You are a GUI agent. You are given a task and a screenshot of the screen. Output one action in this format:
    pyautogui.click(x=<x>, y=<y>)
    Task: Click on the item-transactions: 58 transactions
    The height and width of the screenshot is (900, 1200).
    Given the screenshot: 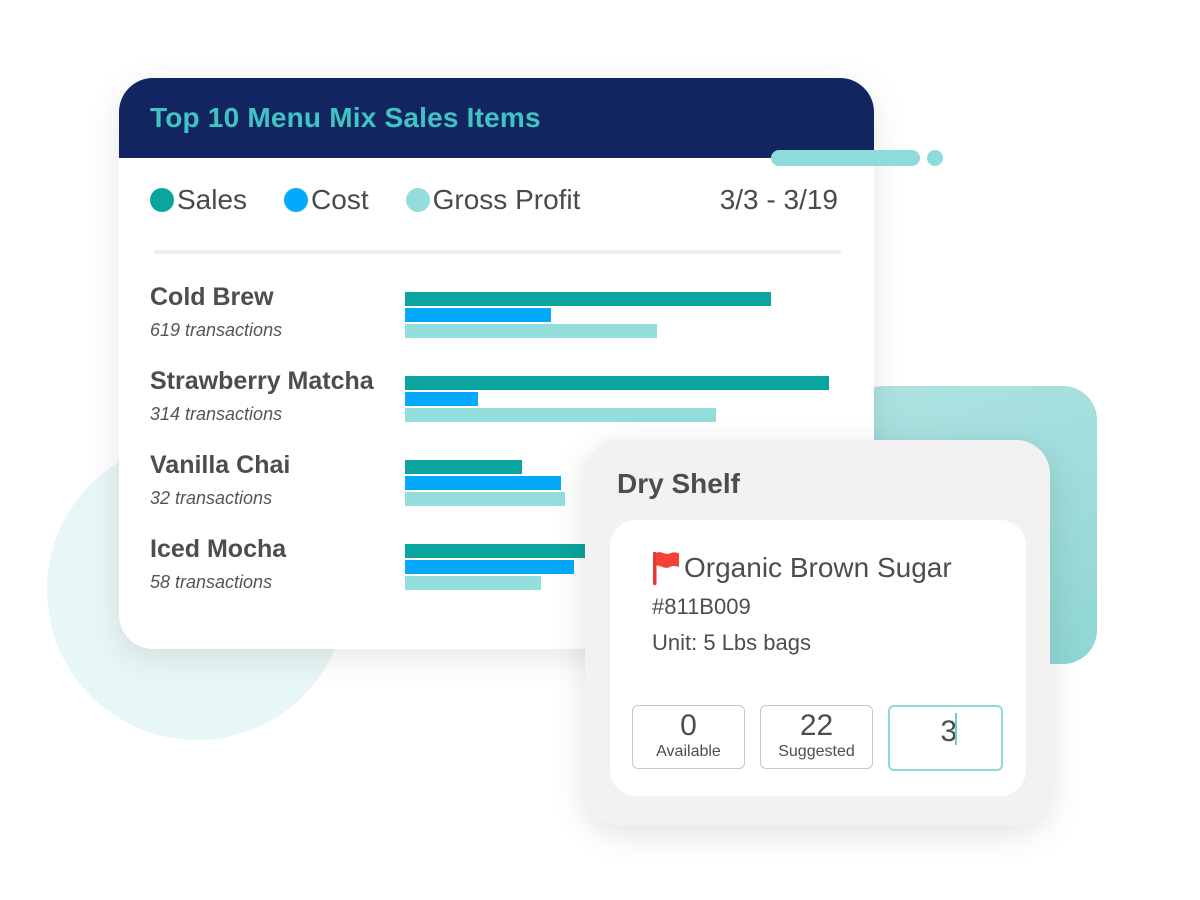 What is the action you would take?
    pyautogui.click(x=211, y=582)
    